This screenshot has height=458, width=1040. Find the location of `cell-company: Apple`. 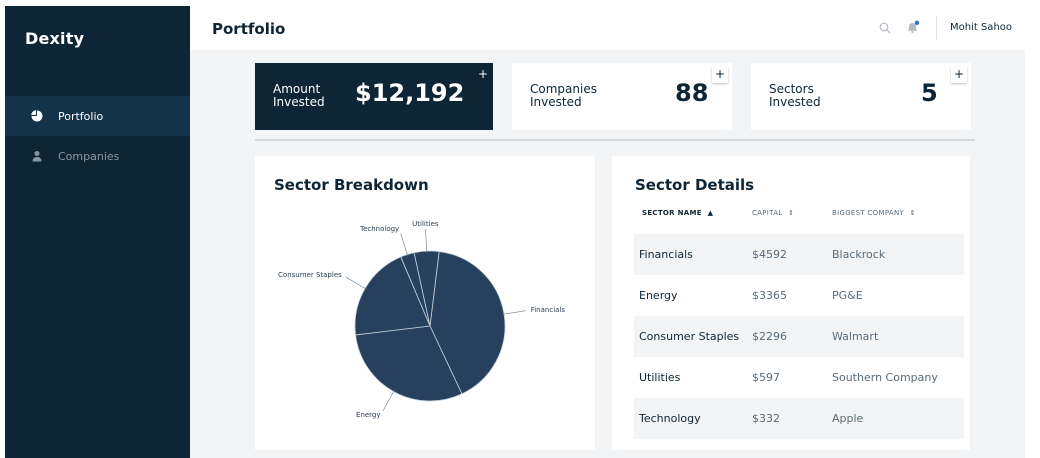

cell-company: Apple is located at coordinates (848, 418).